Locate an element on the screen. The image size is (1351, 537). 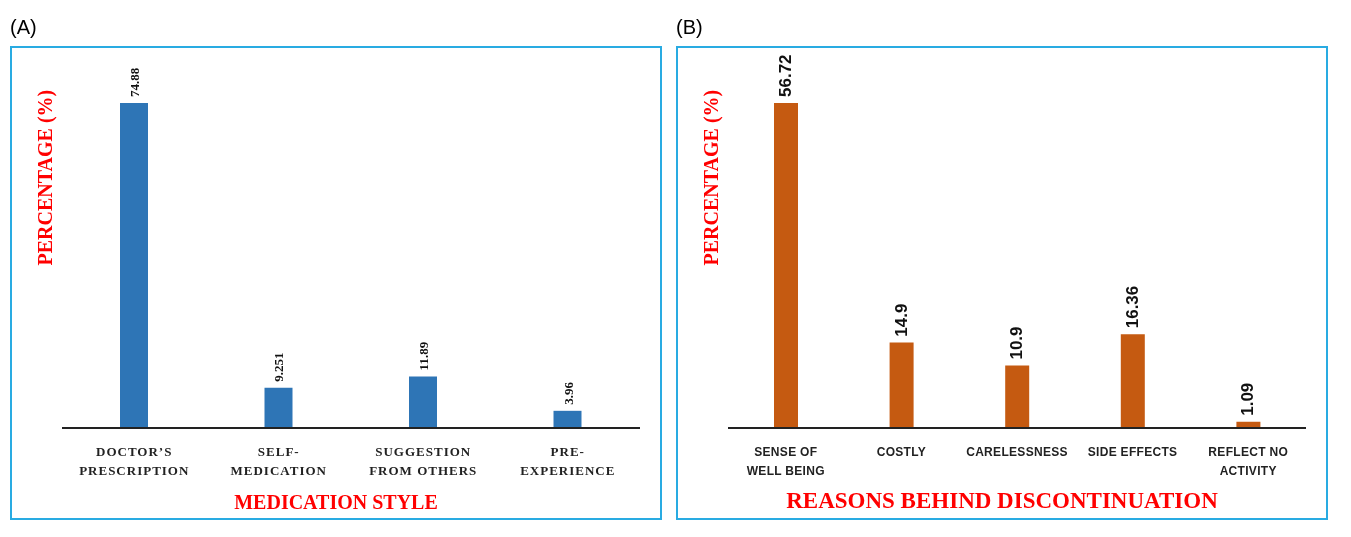
x-tick-label: PRE-EXPERIENCE is located at coordinates (568, 461).